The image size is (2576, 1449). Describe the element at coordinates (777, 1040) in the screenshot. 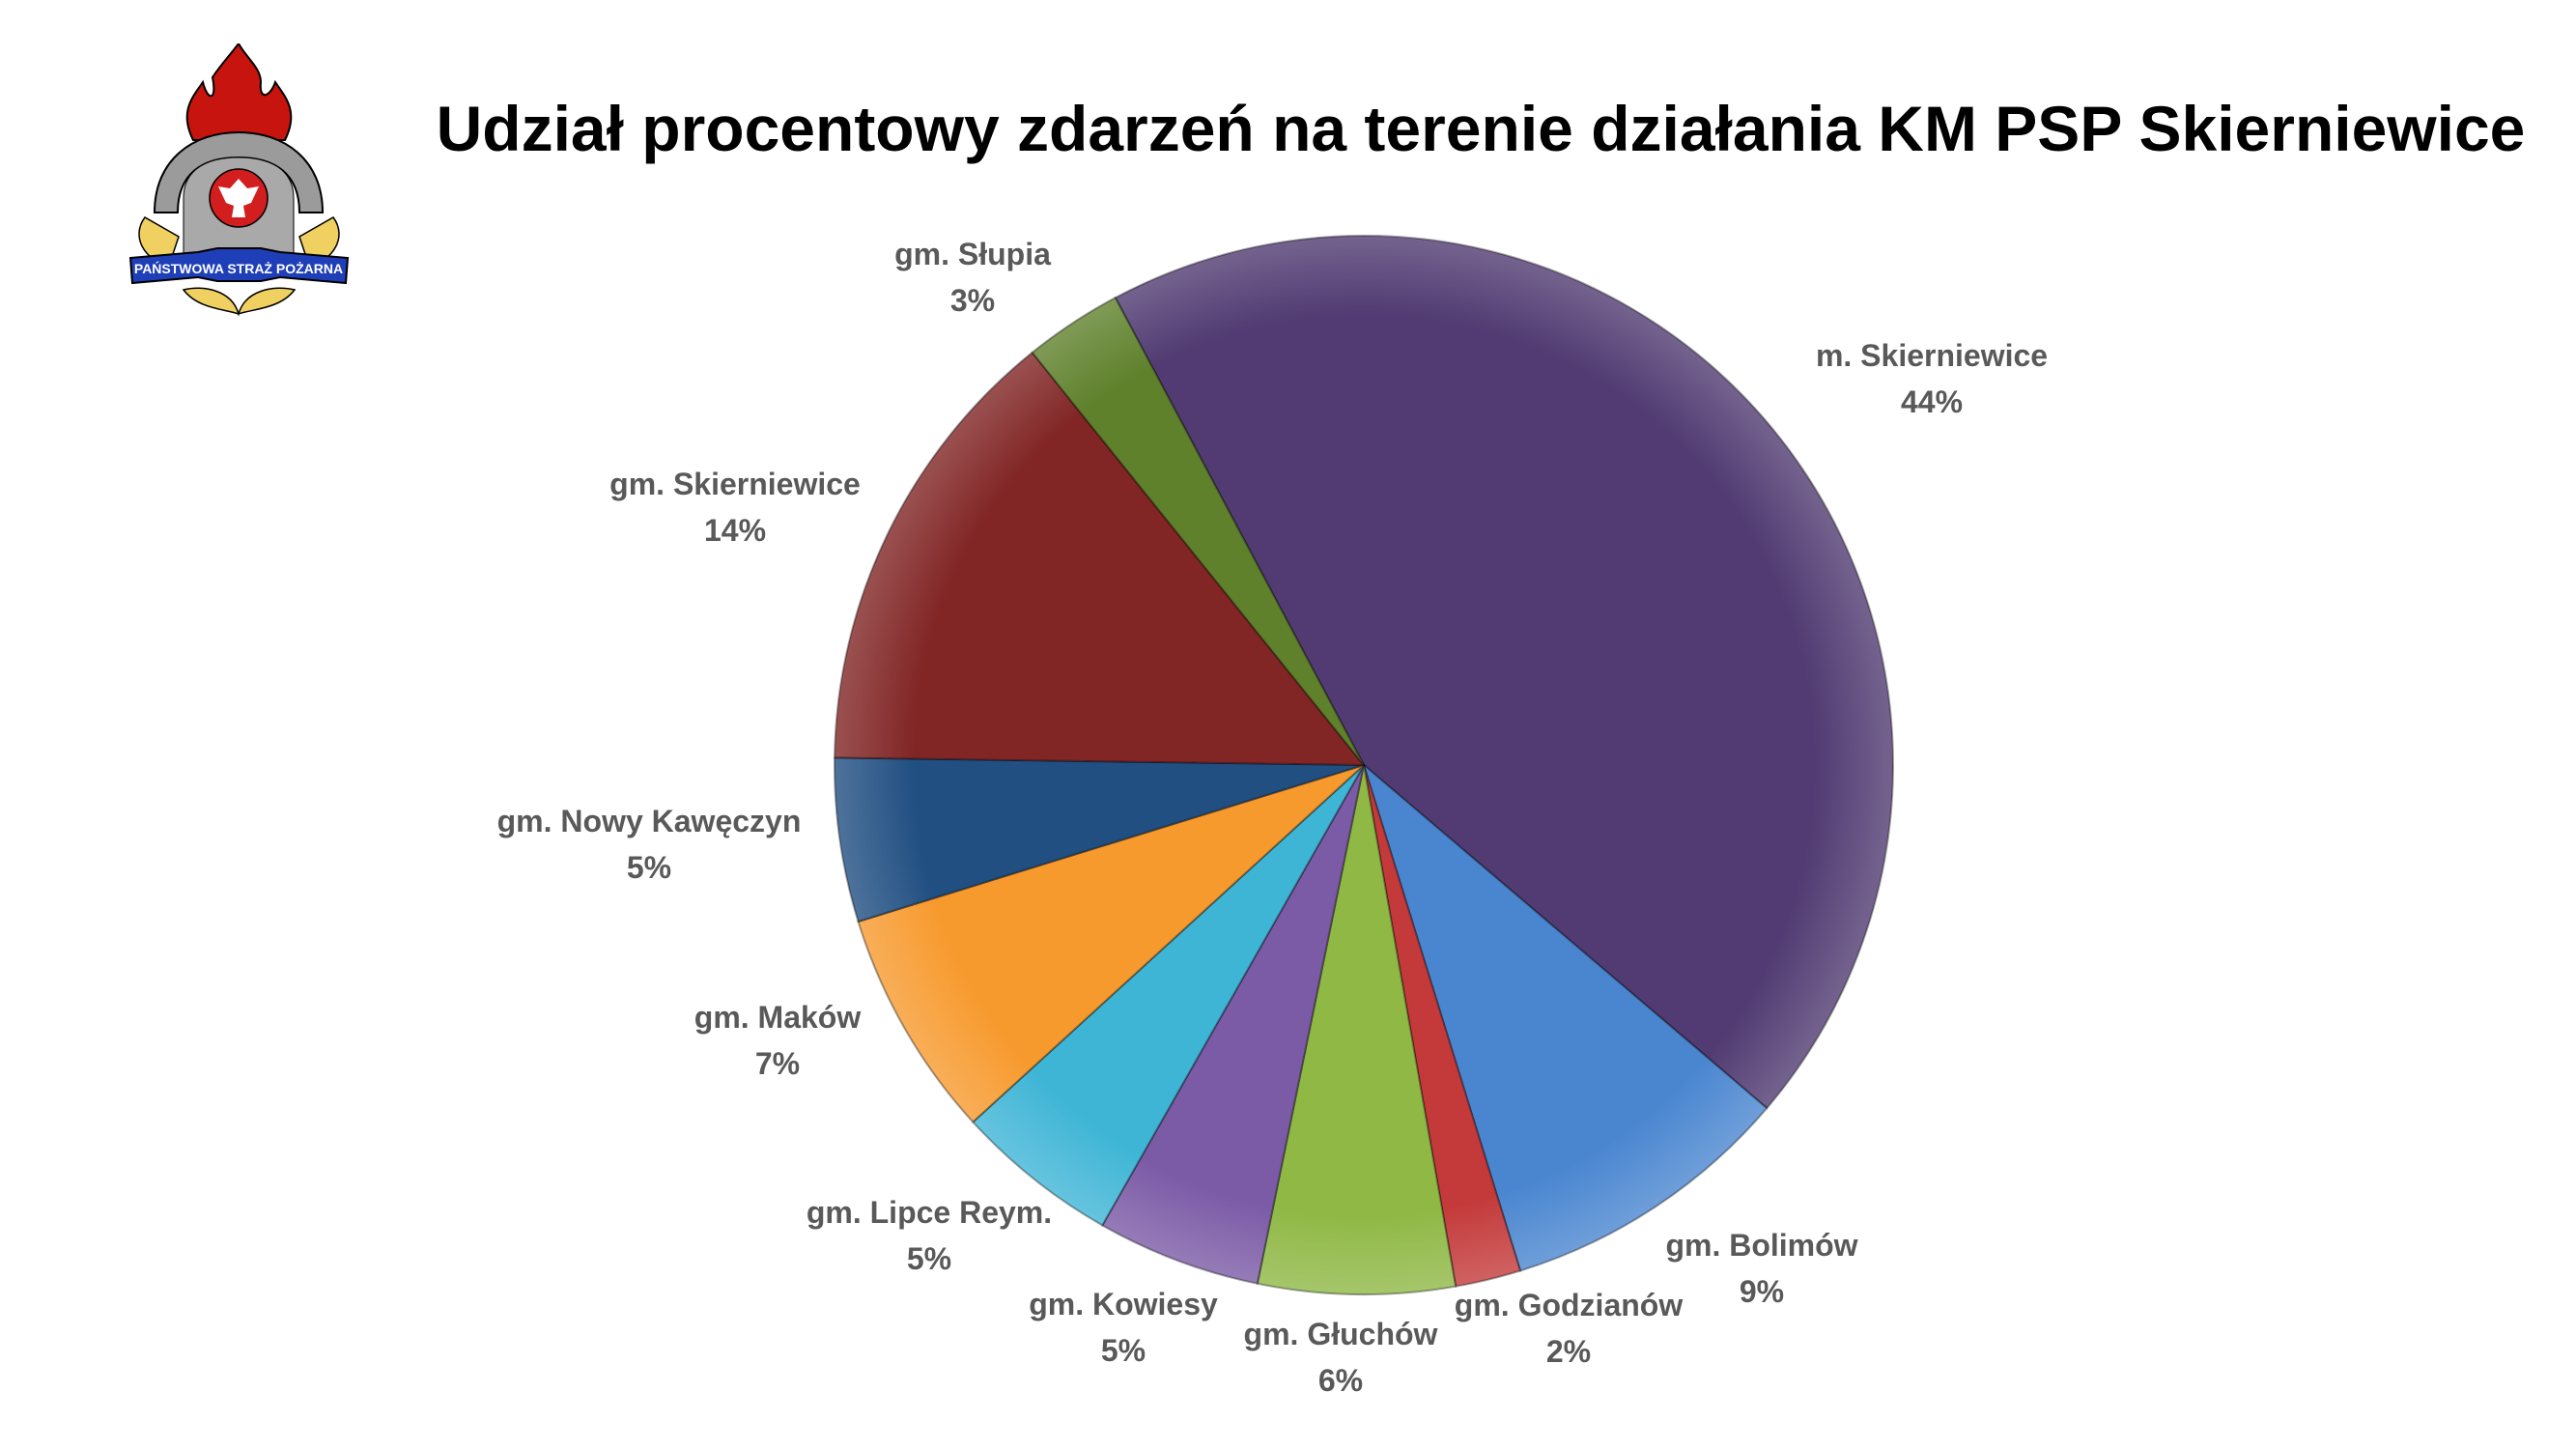

I see `data-label: gm. Maków 7%` at that location.